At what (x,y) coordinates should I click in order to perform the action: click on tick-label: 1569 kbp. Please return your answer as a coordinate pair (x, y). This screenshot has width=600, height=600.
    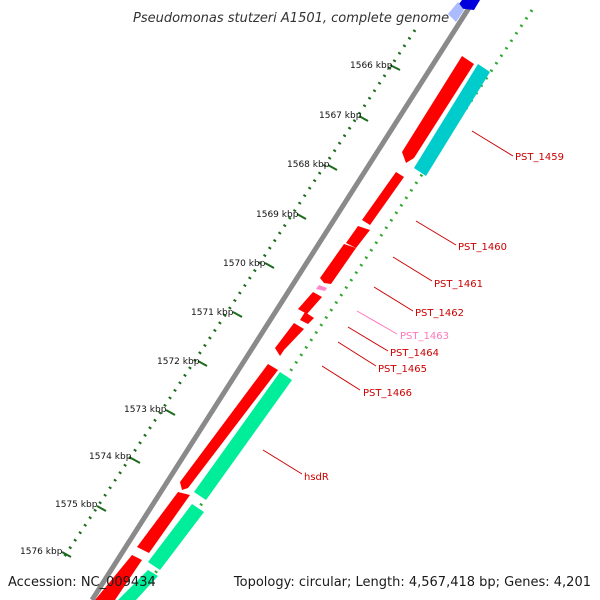
    Looking at the image, I should click on (277, 215).